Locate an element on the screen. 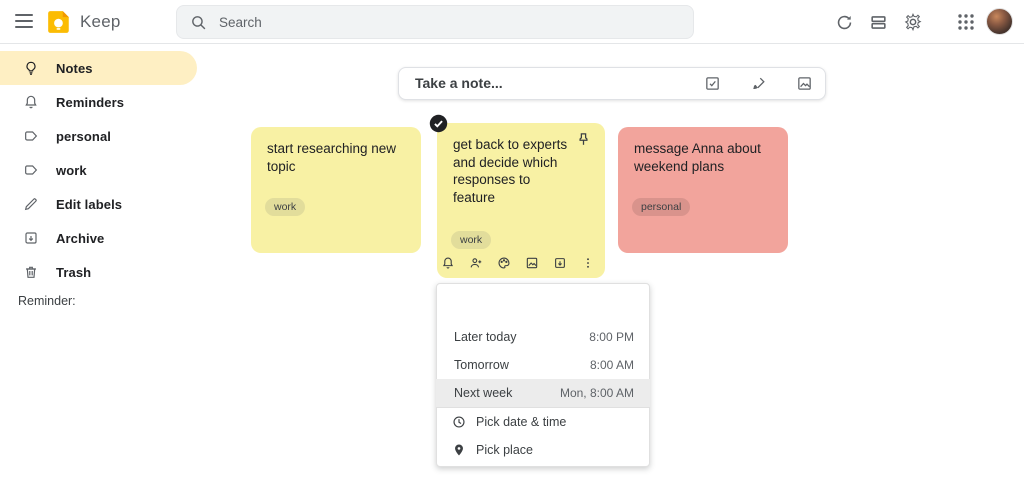 This screenshot has height=486, width=1024. sidebar-item-archive: Archive is located at coordinates (98, 238).